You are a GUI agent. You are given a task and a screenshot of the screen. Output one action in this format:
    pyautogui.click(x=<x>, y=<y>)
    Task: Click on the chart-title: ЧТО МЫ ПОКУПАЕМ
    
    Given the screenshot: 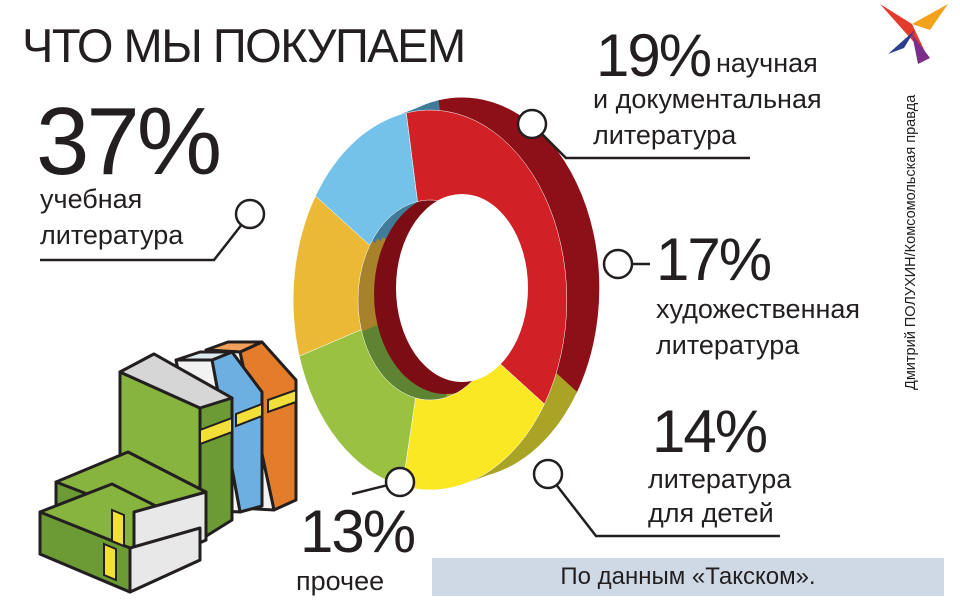 What is the action you would take?
    pyautogui.click(x=244, y=45)
    